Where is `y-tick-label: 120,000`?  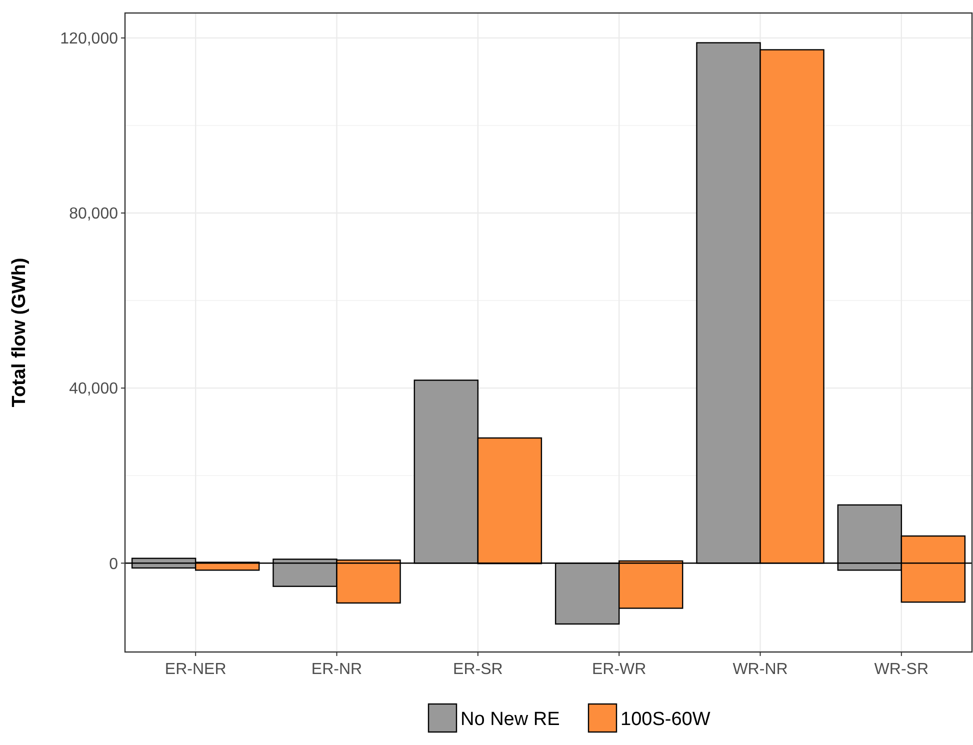 y-tick-label: 120,000 is located at coordinates (89, 39).